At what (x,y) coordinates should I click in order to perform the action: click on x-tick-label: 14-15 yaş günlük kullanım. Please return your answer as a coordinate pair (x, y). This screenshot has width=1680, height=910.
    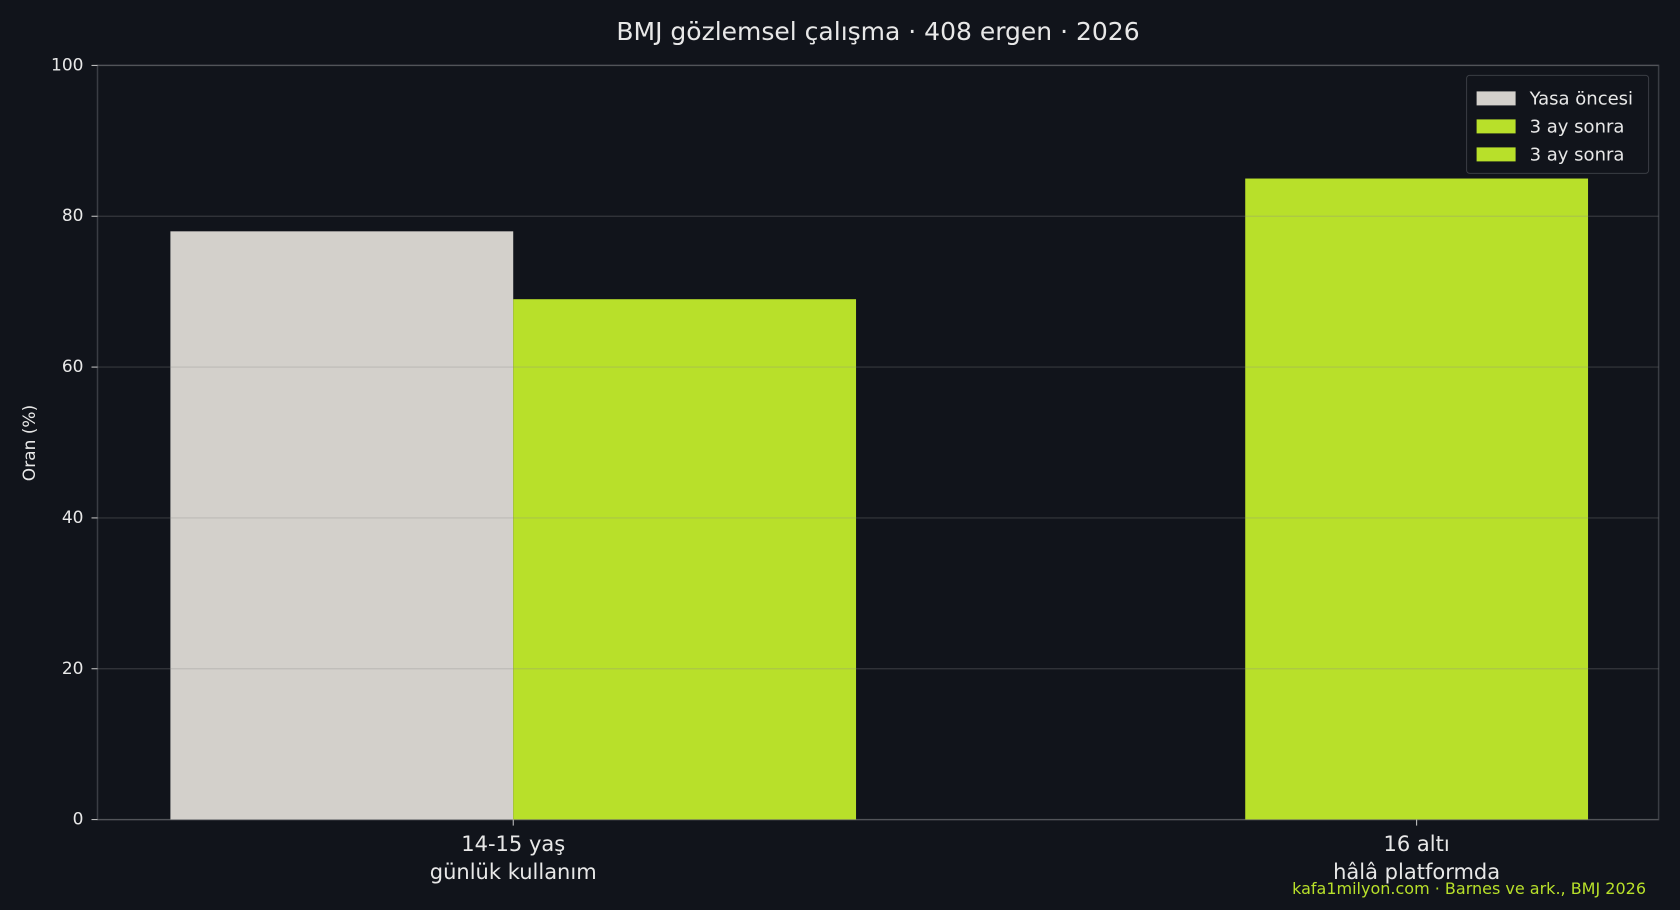
    Looking at the image, I should click on (513, 857).